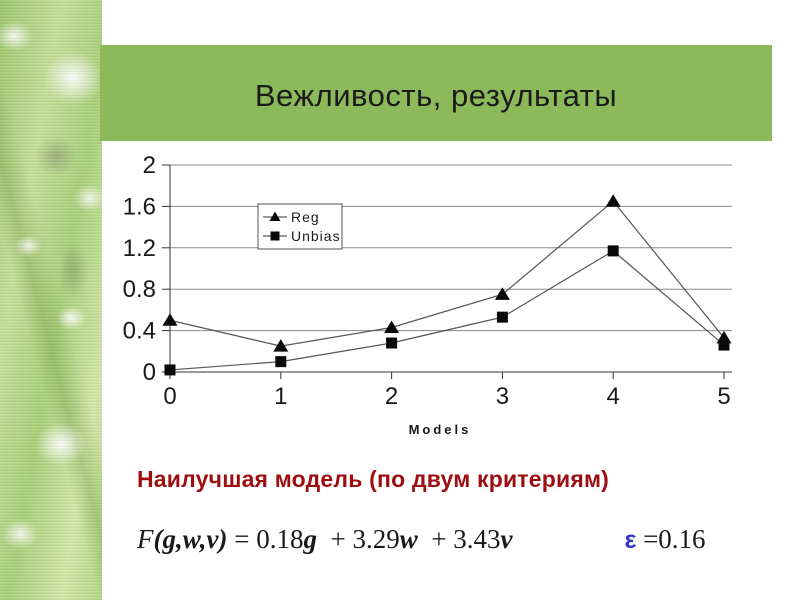 The width and height of the screenshot is (800, 600). What do you see at coordinates (310, 539) in the screenshot?
I see `formula-part: g` at bounding box center [310, 539].